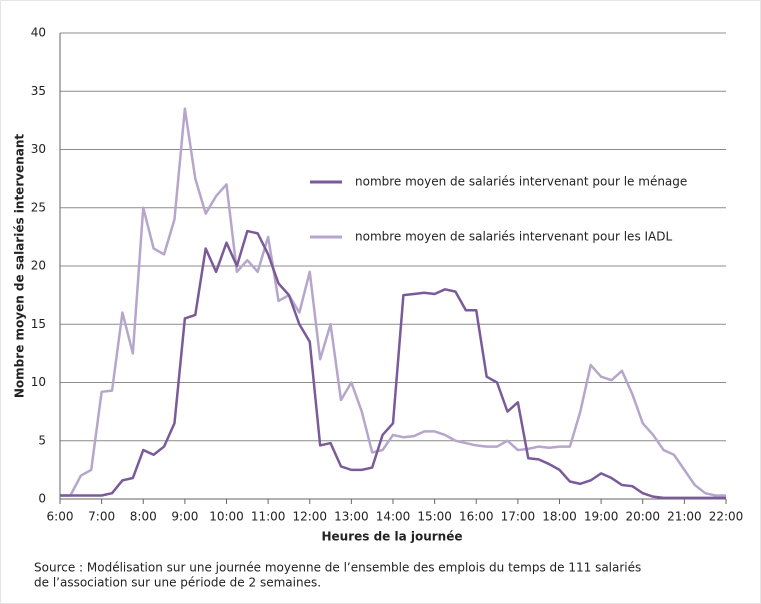  Describe the element at coordinates (184, 517) in the screenshot. I see `x-tick-label: 9:00` at that location.